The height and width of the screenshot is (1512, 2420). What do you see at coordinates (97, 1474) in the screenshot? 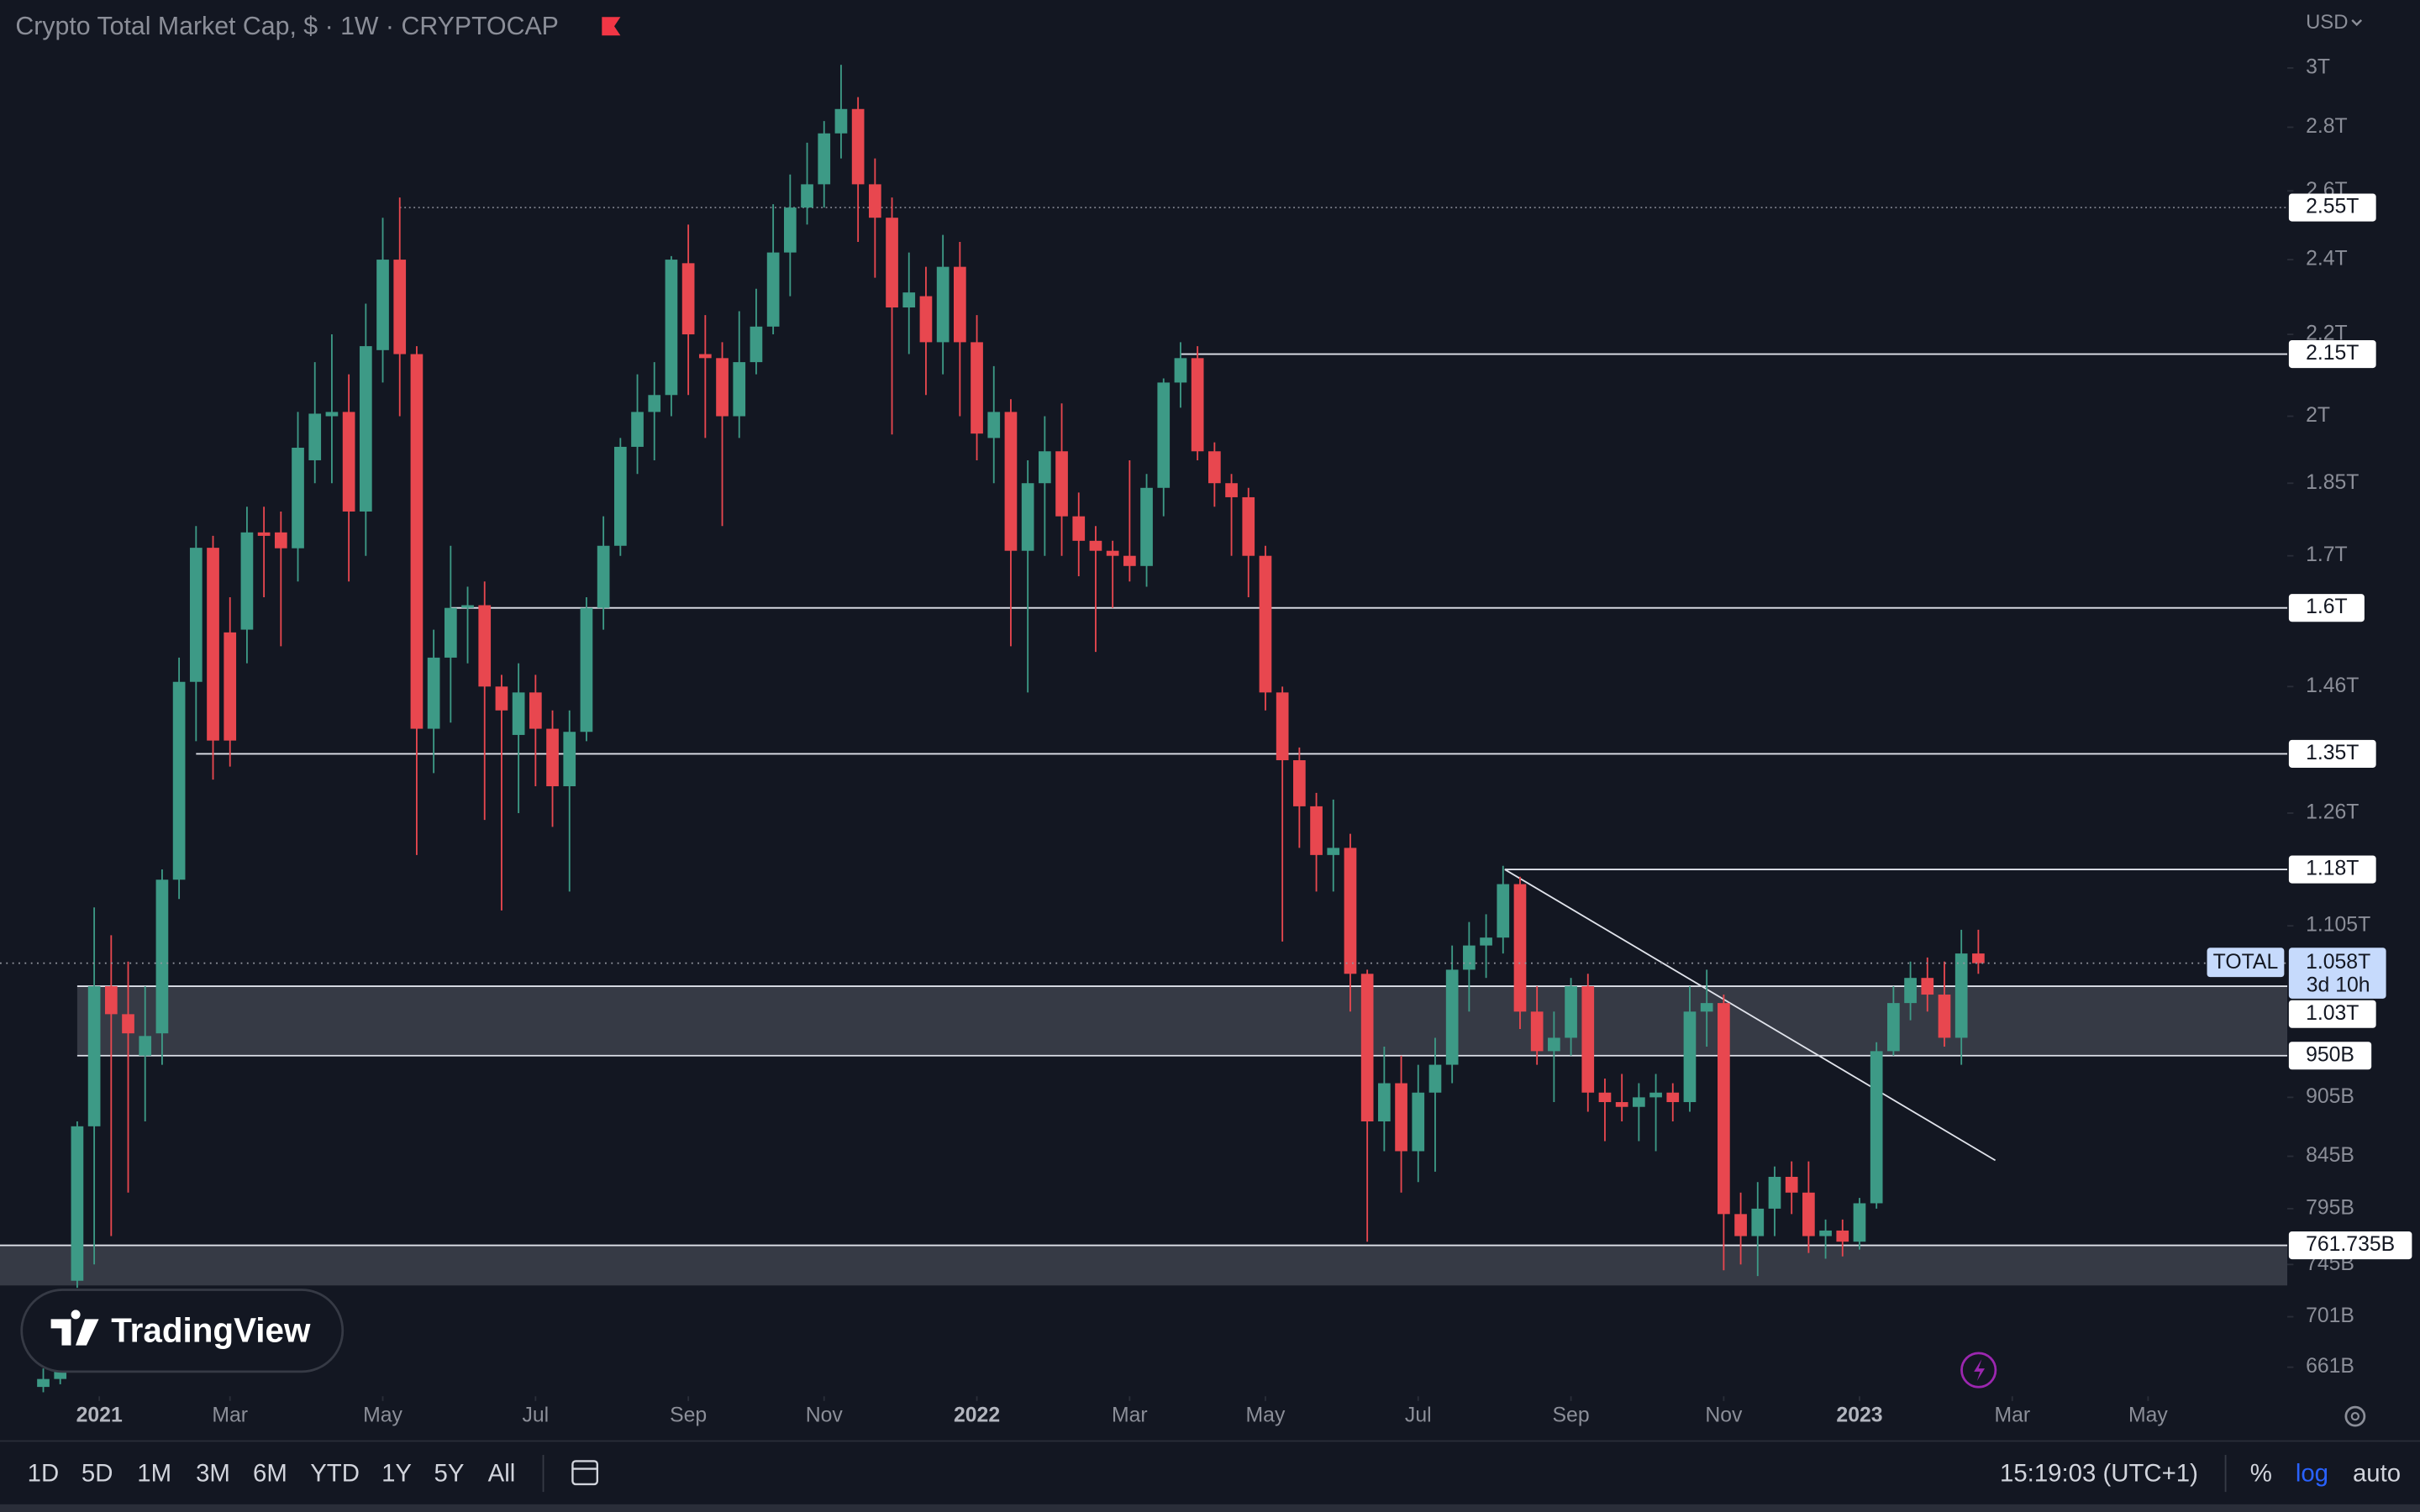
I see `interval-button: 5D` at bounding box center [97, 1474].